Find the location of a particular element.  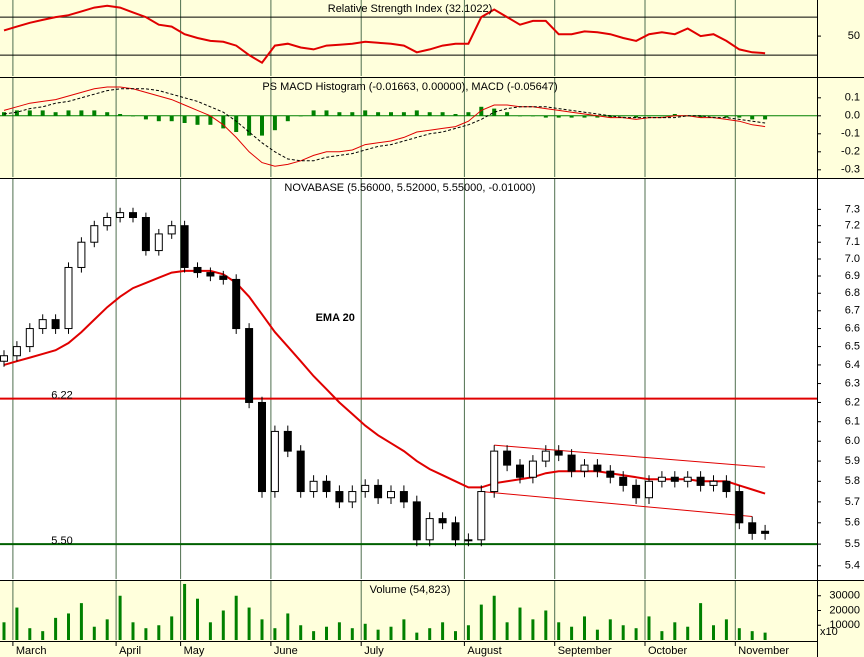

horizontal-line-label: 6.22 is located at coordinates (61, 396).